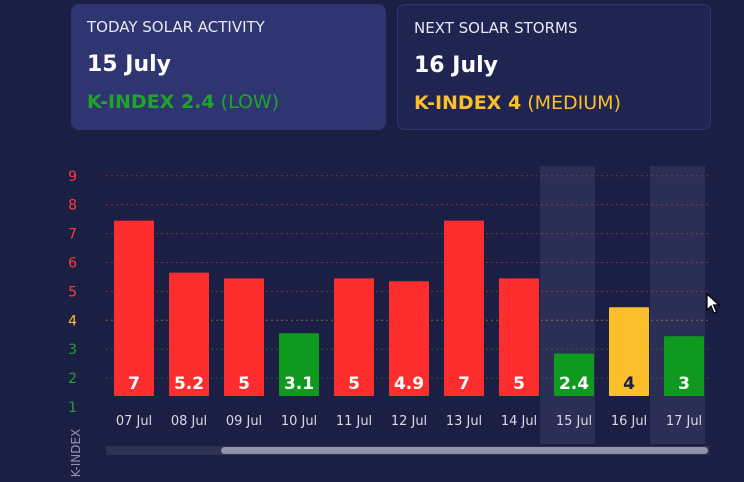  I want to click on next-date: 16 July, so click(456, 65).